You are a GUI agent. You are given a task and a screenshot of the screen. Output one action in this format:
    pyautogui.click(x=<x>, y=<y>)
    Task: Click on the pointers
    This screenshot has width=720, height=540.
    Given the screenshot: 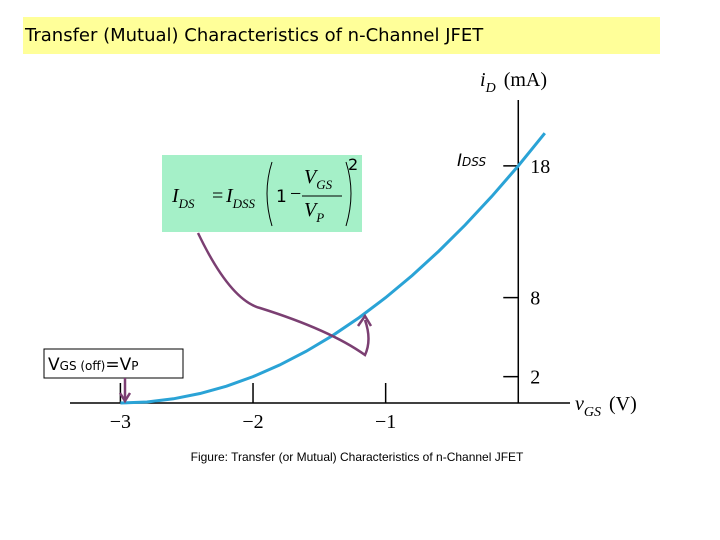 What is the action you would take?
    pyautogui.click(x=245, y=318)
    